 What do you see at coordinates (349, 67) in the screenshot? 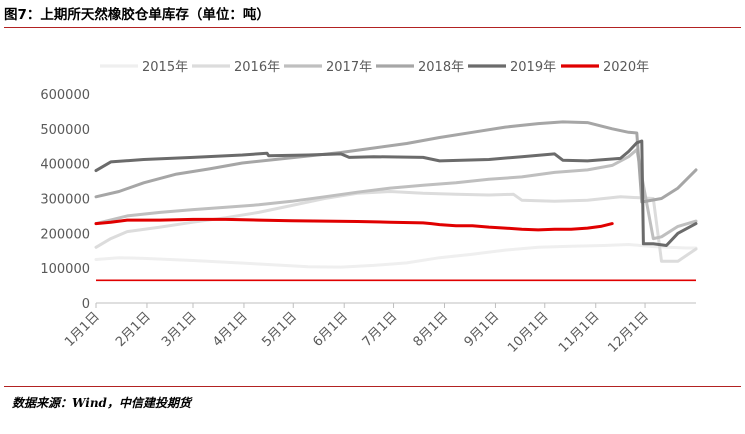
I see `legend-label: 2017年` at bounding box center [349, 67].